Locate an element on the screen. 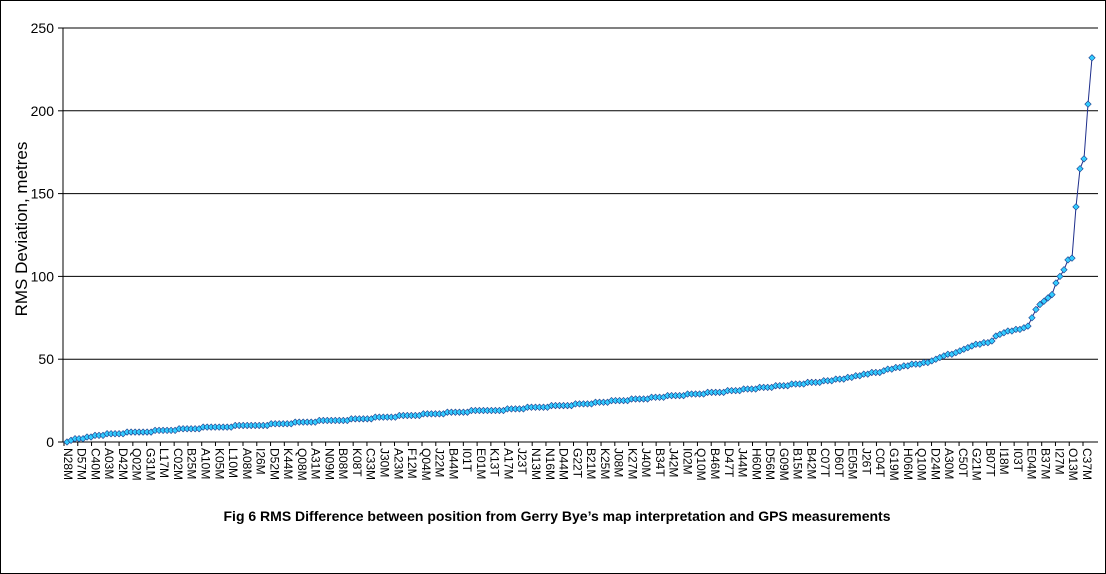 Image resolution: width=1106 pixels, height=574 pixels. y-tick-label: 50 is located at coordinates (46, 359).